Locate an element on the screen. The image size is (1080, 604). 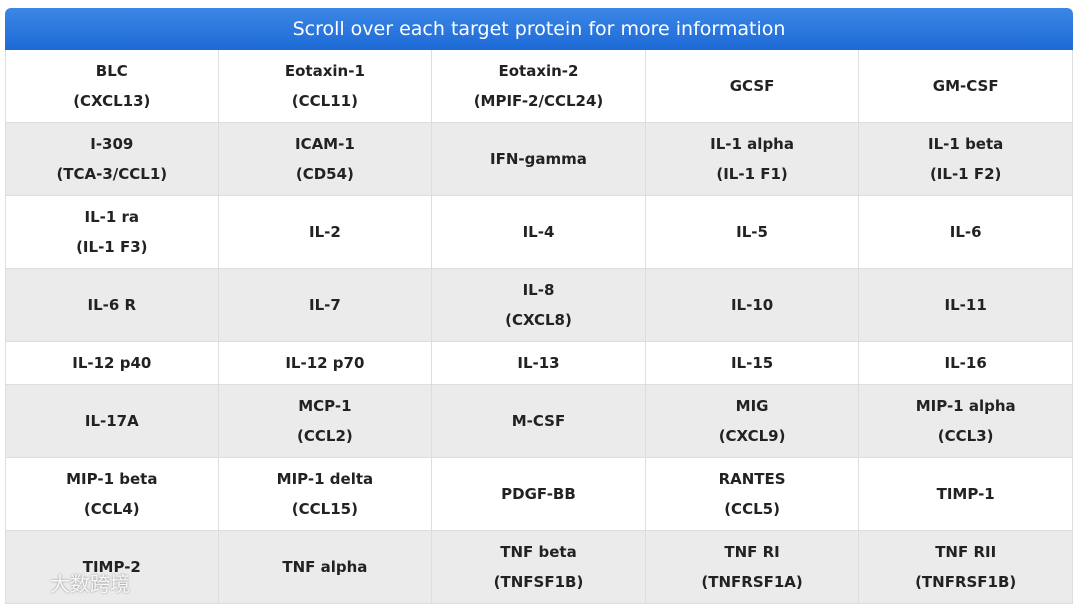
cell-text: TNF beta is located at coordinates (538, 552).